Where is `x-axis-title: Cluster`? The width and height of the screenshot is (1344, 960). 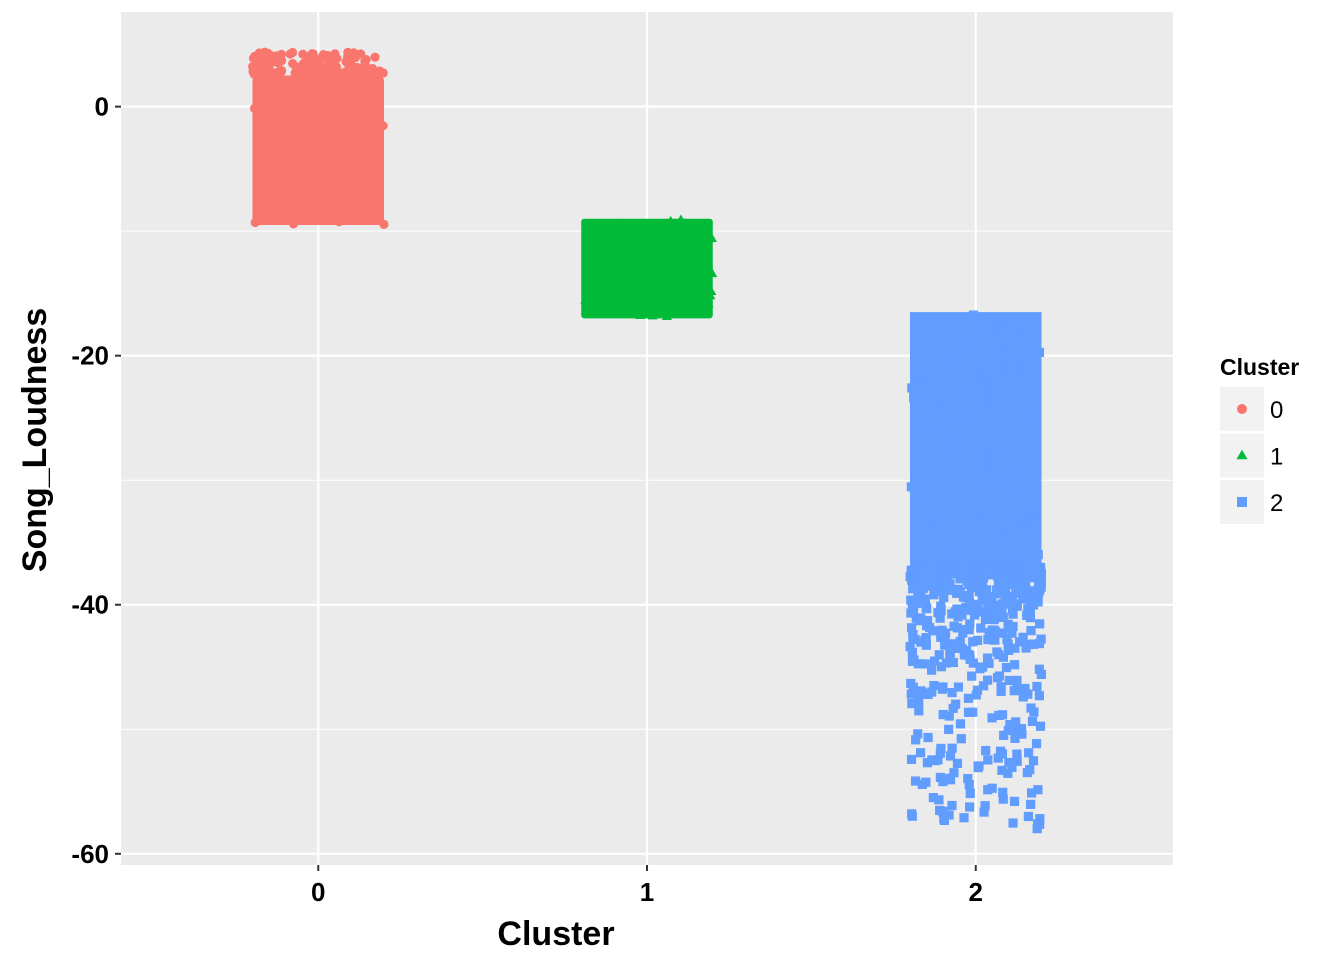 x-axis-title: Cluster is located at coordinates (555, 934).